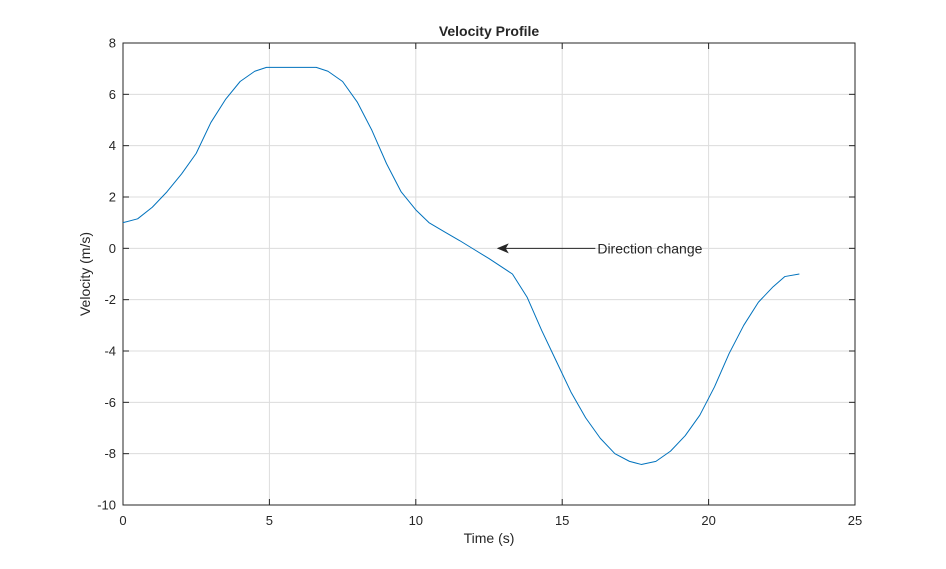 This screenshot has height=569, width=946. Describe the element at coordinates (112, 248) in the screenshot. I see `y-tick-label: 0` at that location.